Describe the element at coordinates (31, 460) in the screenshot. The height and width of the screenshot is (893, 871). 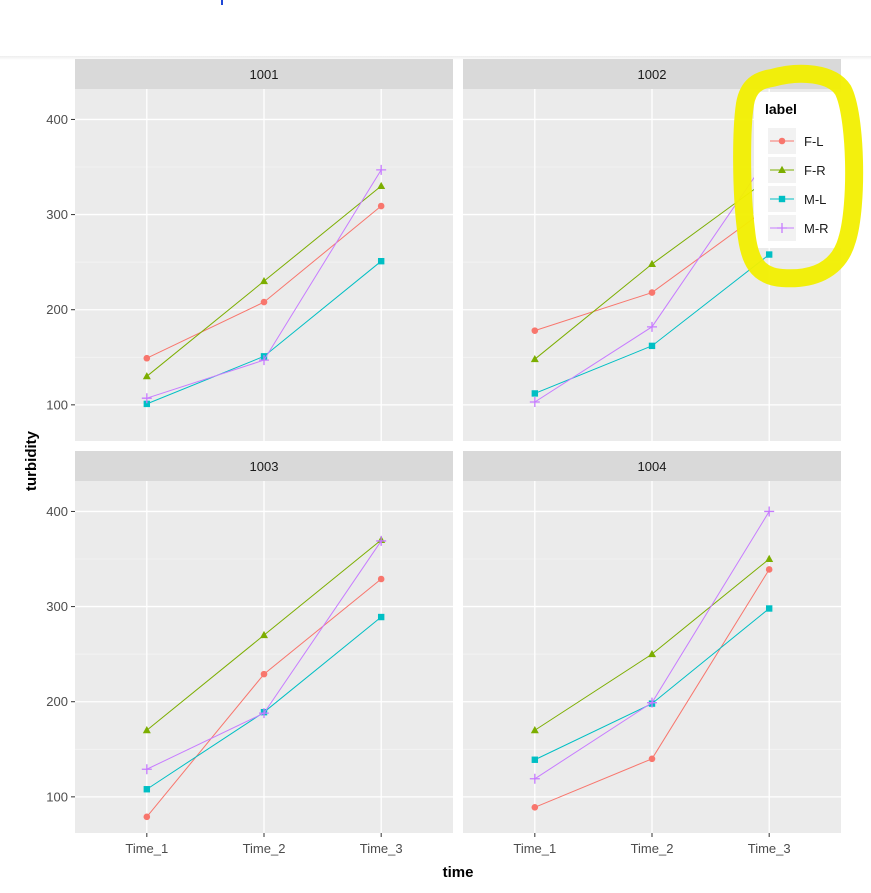
I see `y-axis-title: turbidity` at that location.